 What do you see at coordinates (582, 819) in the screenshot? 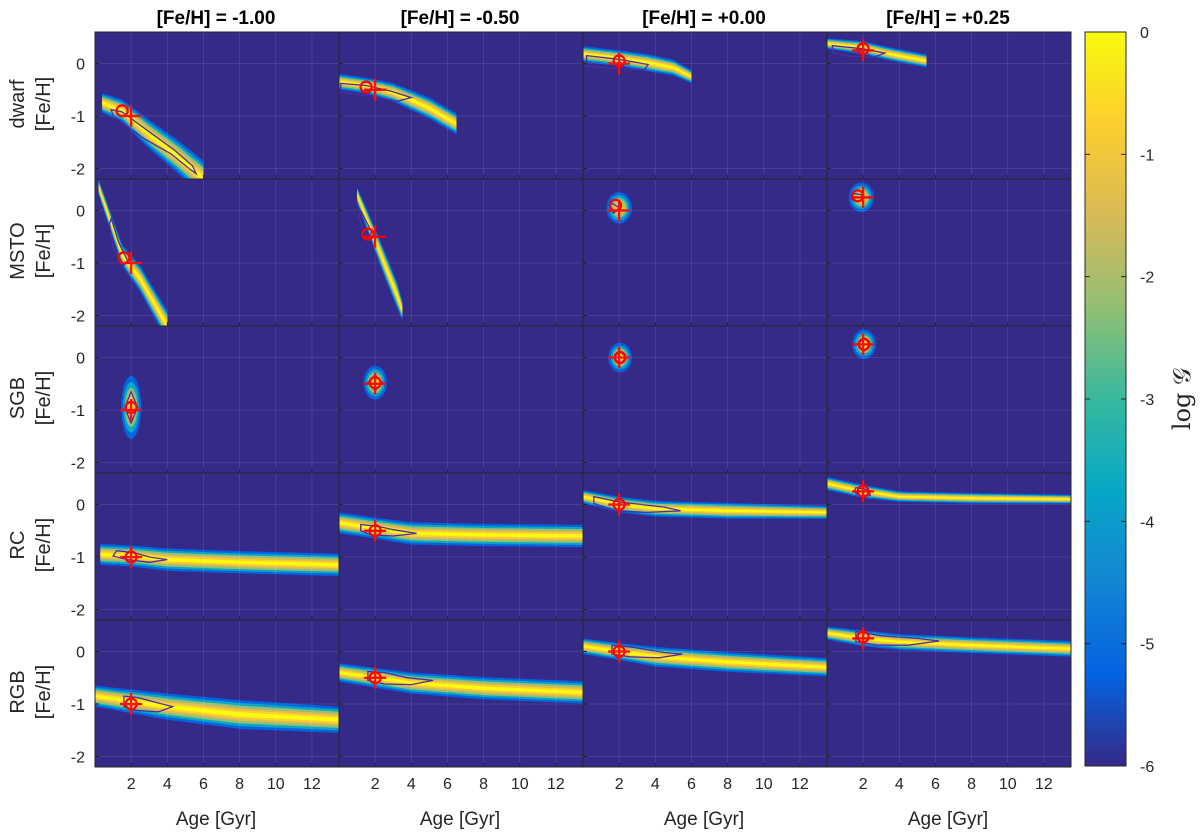
I see `x-axis-labels: Age [Gyr] Age [Gyr] Age [Gyr] Age [Gyr]` at bounding box center [582, 819].